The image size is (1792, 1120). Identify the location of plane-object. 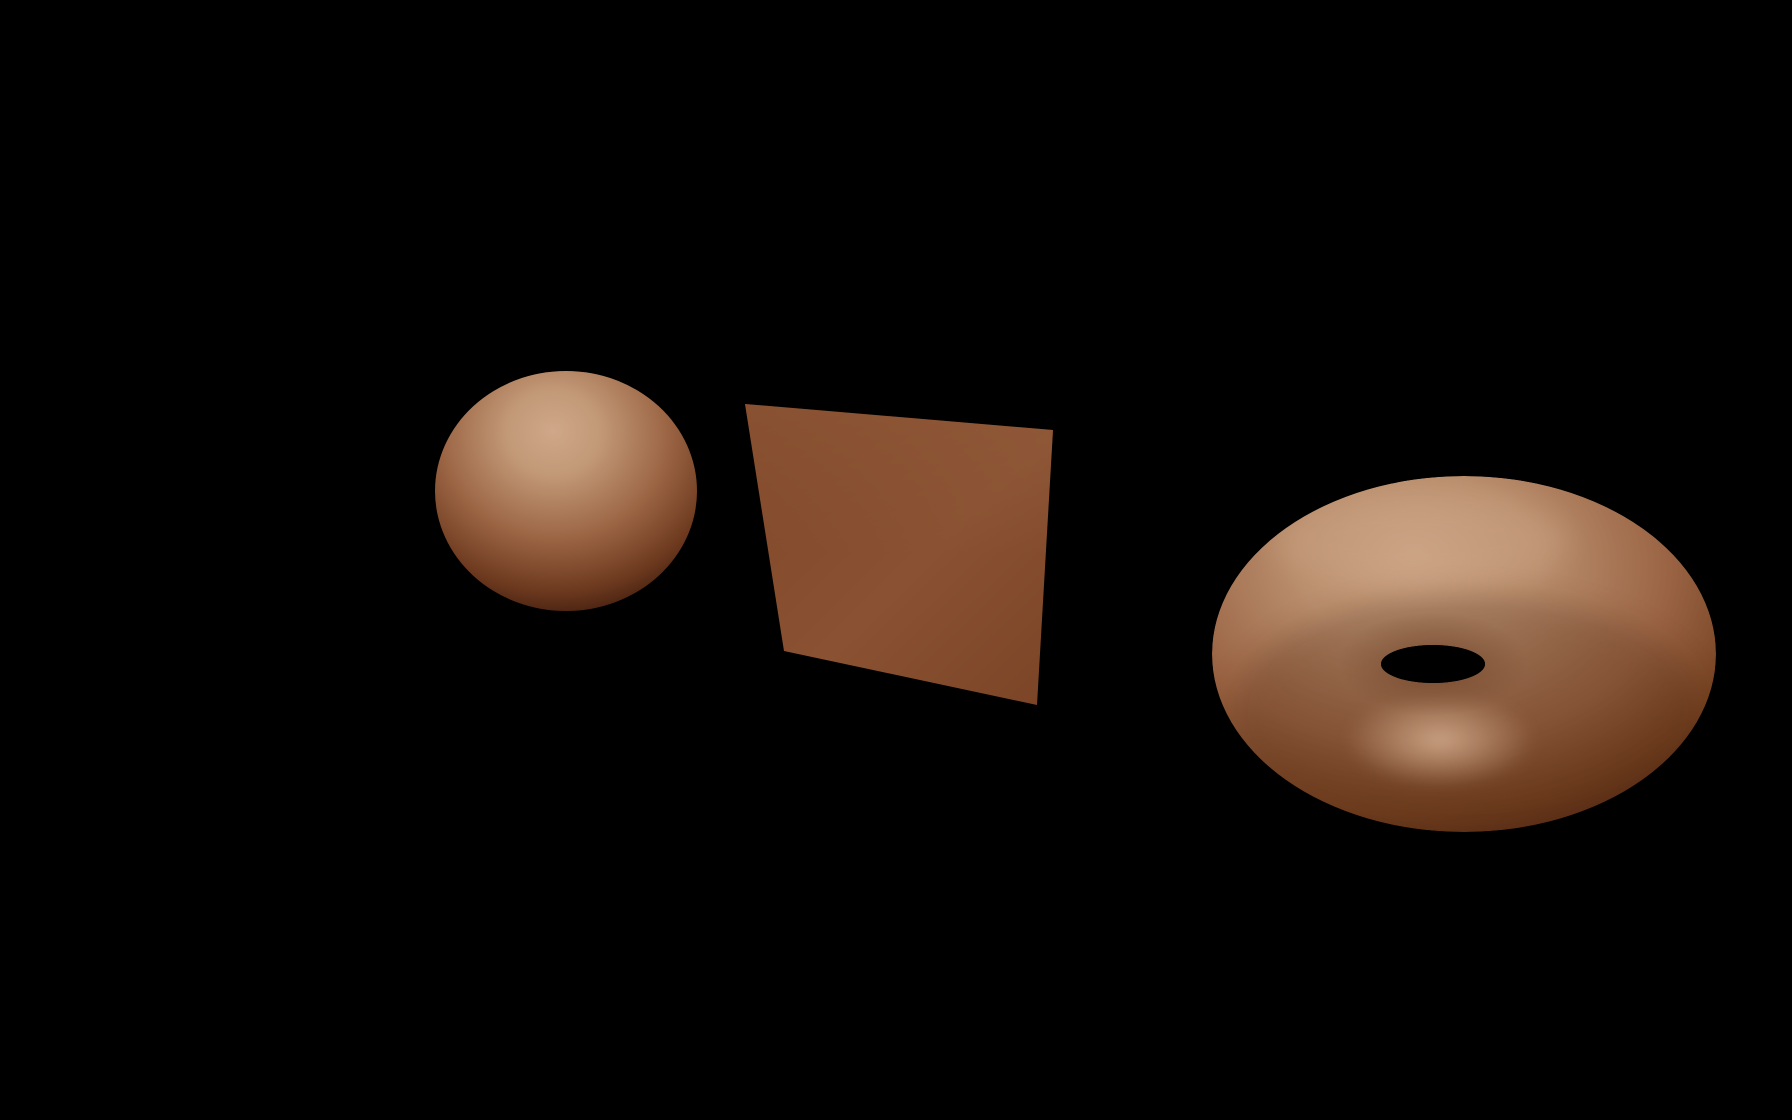
(899, 554).